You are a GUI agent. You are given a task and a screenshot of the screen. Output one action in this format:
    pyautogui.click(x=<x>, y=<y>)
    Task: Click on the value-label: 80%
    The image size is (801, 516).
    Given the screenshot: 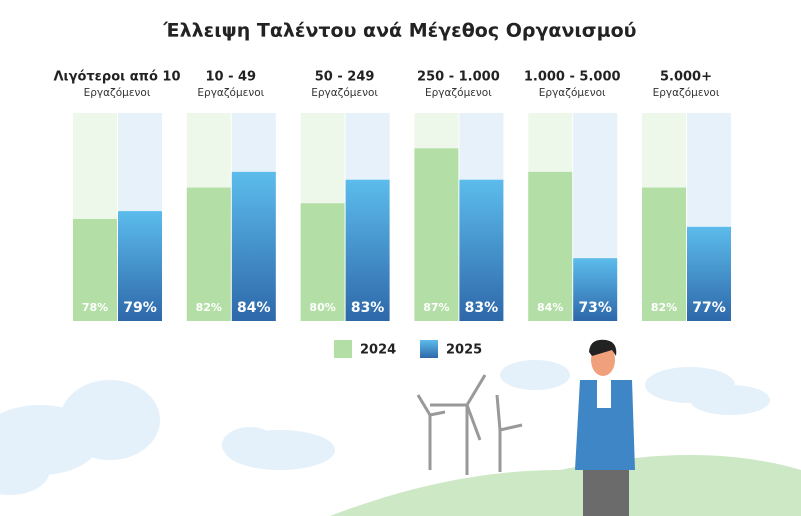 What is the action you would take?
    pyautogui.click(x=322, y=307)
    